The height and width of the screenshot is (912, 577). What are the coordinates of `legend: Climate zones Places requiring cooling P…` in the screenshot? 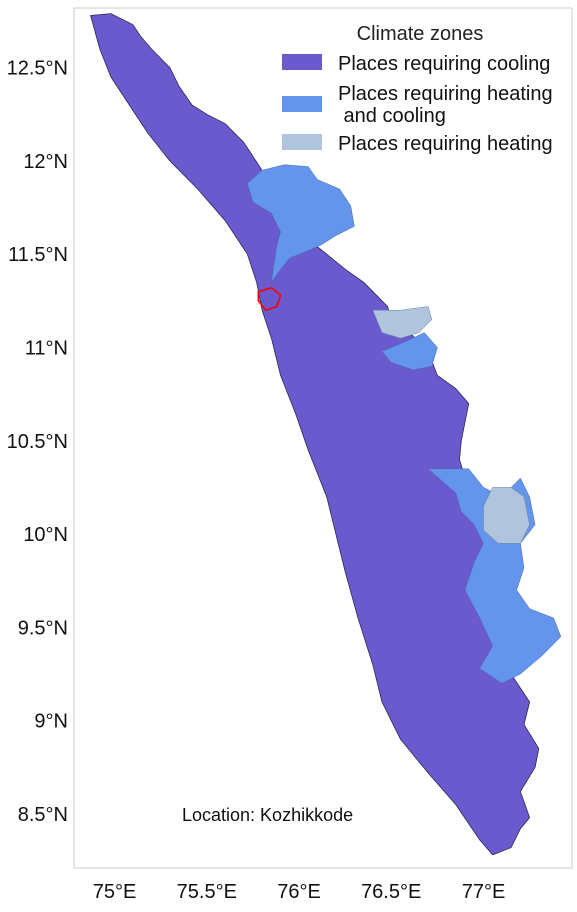 It's located at (417, 89).